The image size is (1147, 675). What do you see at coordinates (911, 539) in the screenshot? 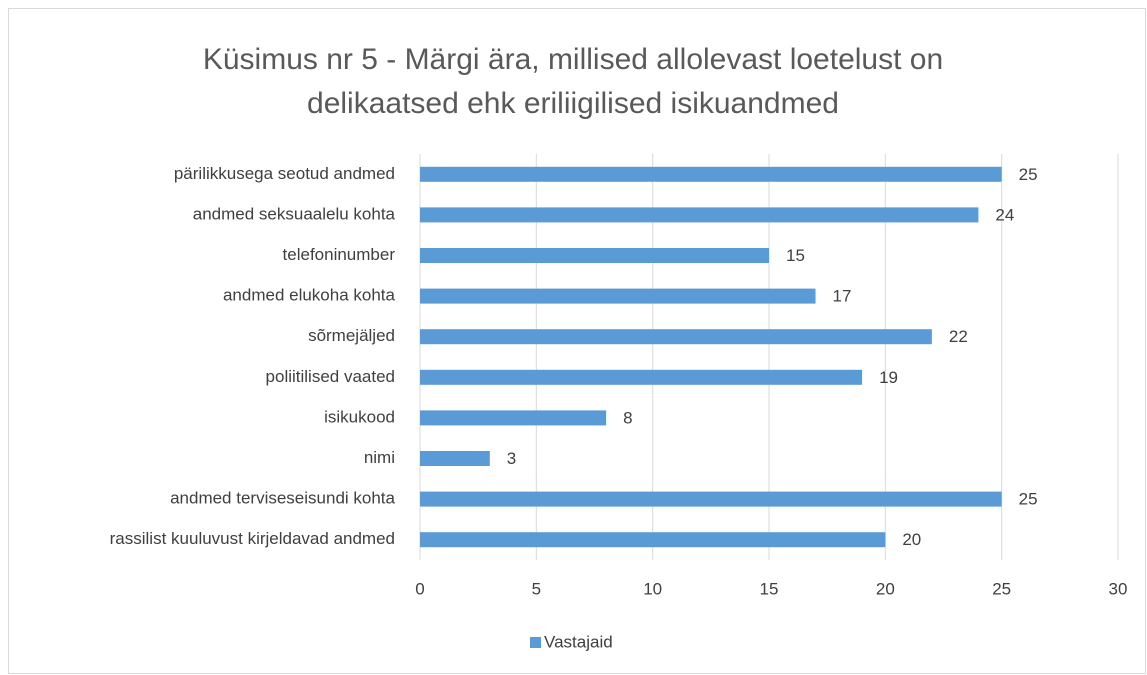
I see `data-label: 20` at bounding box center [911, 539].